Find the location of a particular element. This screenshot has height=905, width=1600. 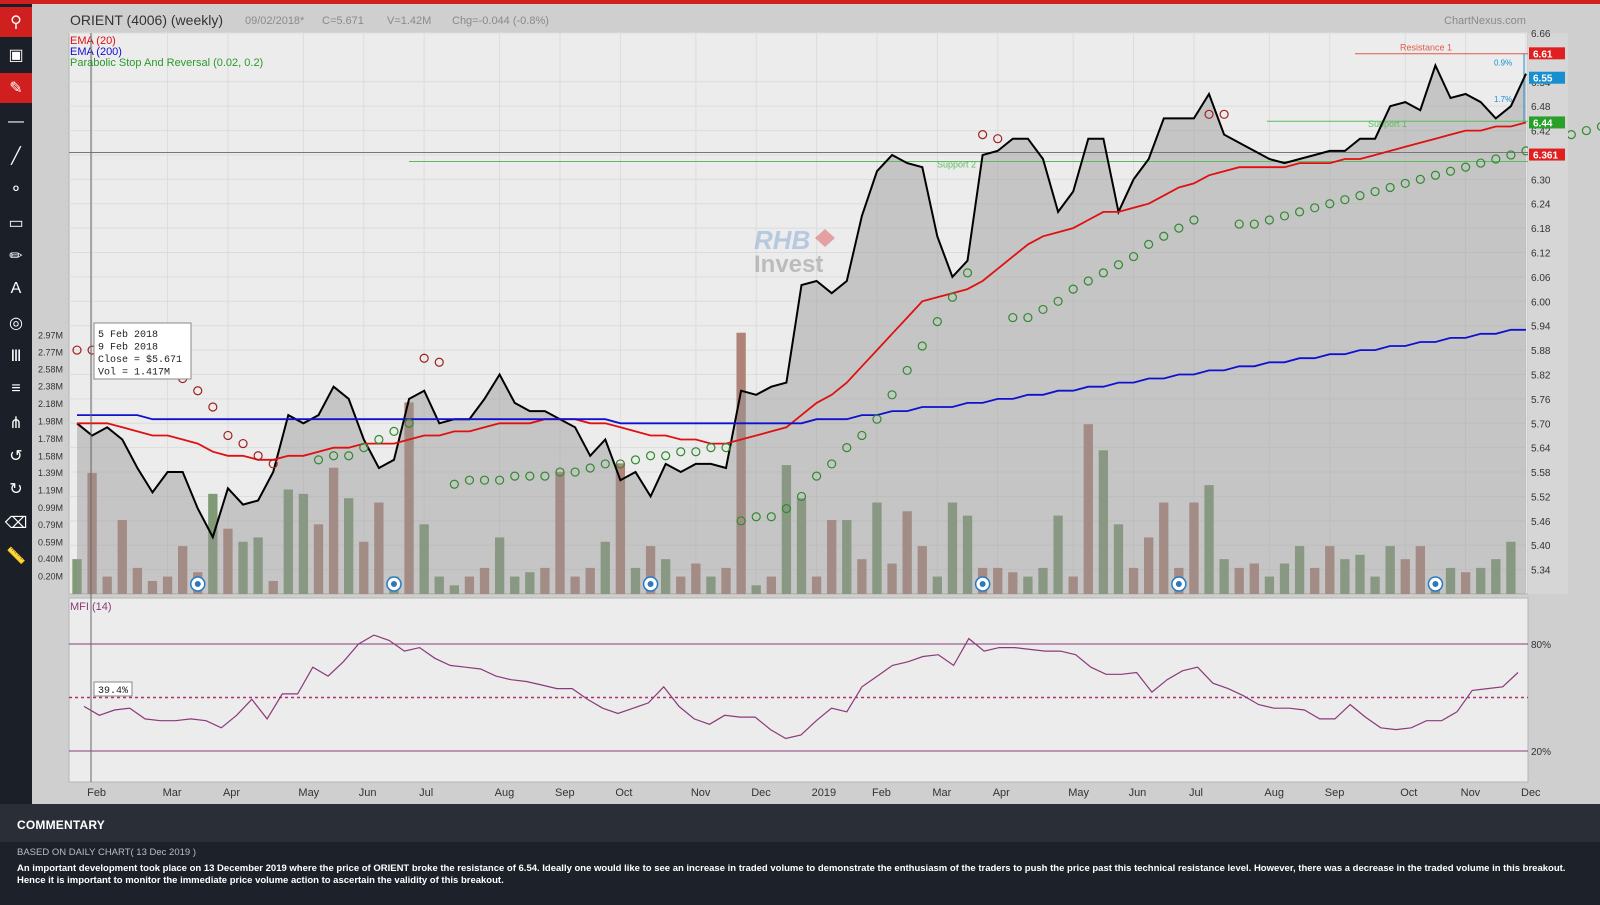

drawing-toolbar: ⚲ ▣ ✎ — ╱ ⚬ ▭ ✏ A ◎ Ⅲ ≡ ⋔ ↺ ↻ ⌫ 📏 is located at coordinates (16, 404).